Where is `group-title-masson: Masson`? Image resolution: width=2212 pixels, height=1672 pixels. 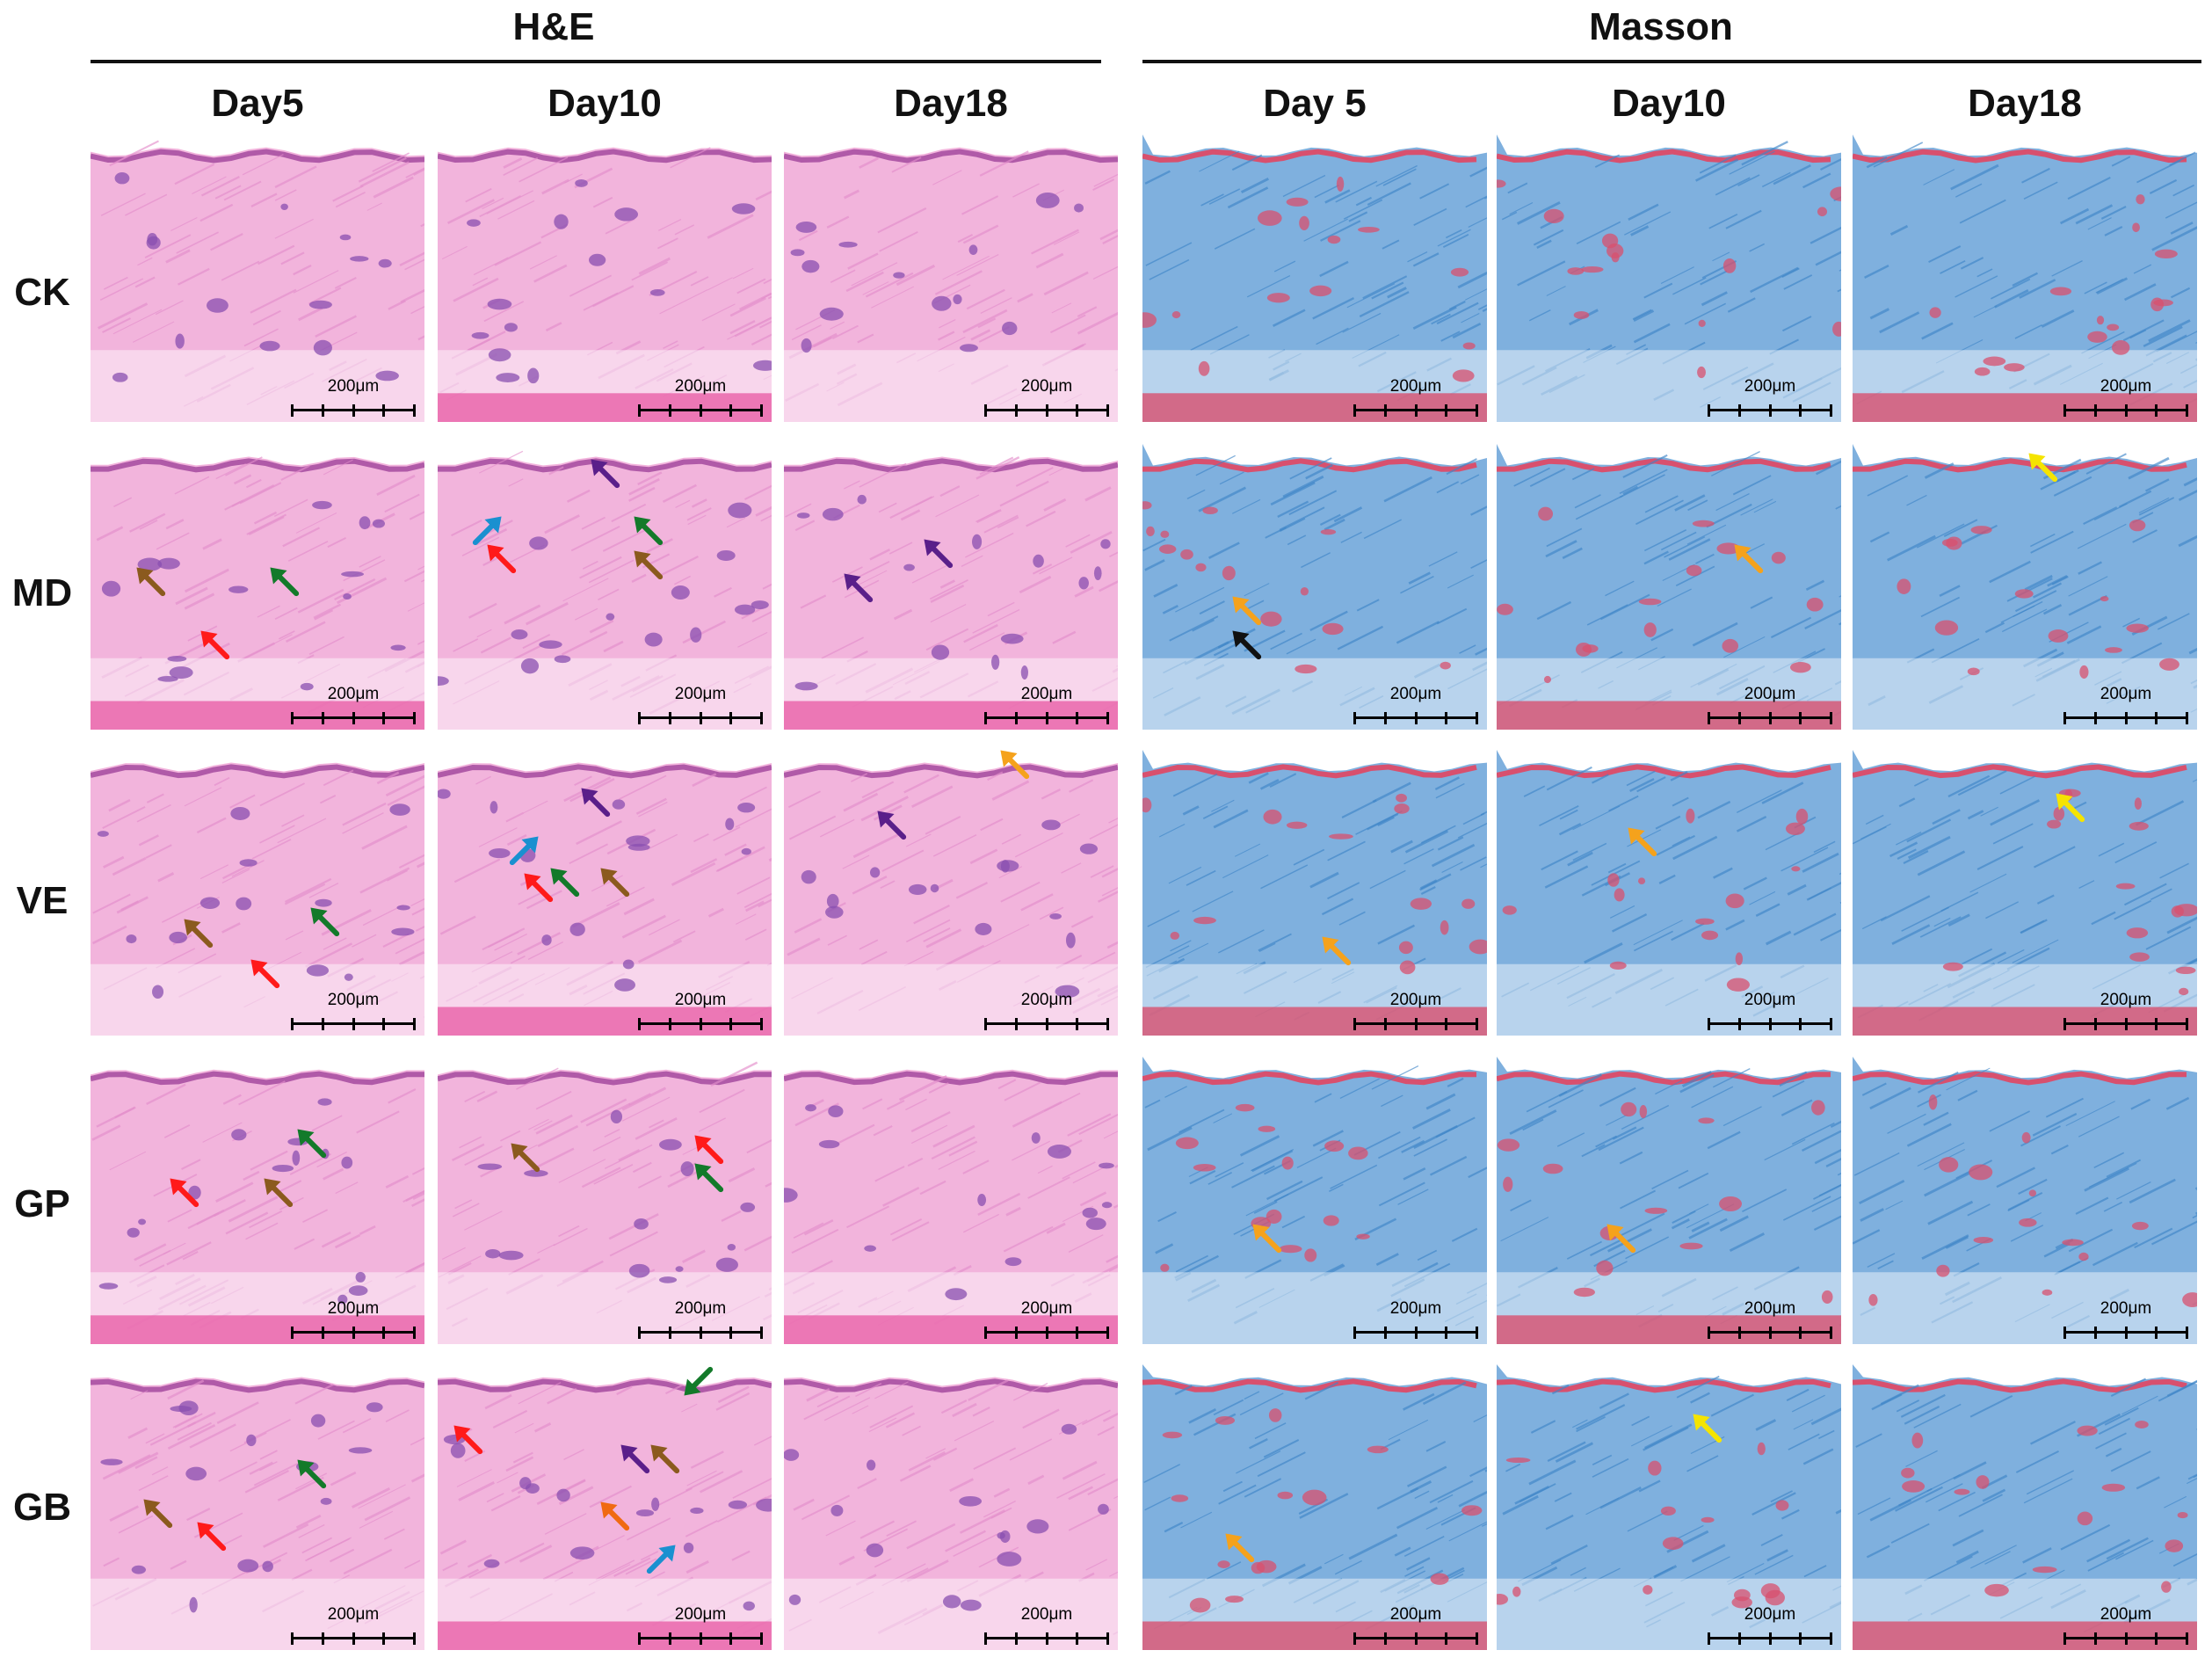
group-title-masson: Masson is located at coordinates (1661, 26).